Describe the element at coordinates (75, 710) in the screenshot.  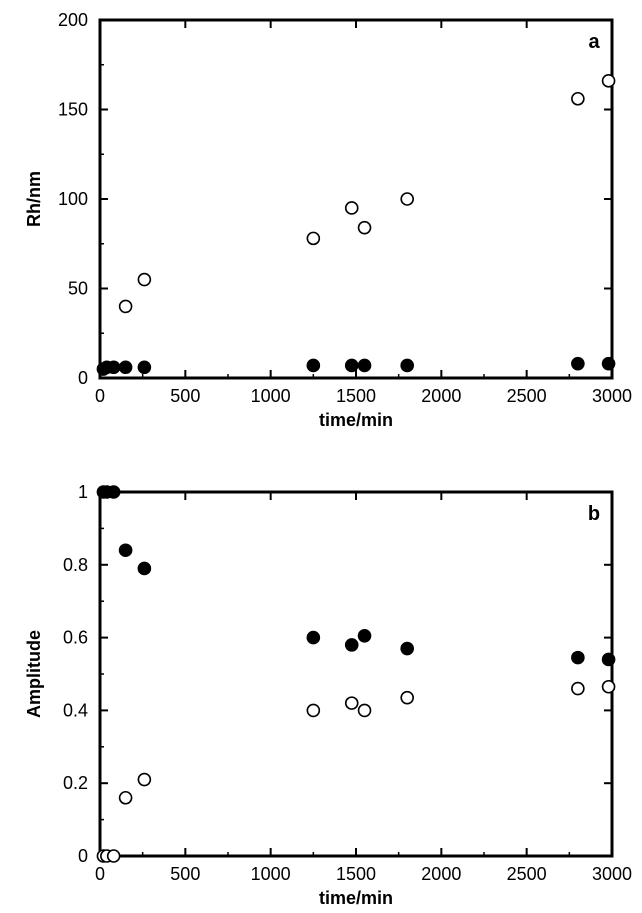
I see `y-tick-label: 0.4` at that location.